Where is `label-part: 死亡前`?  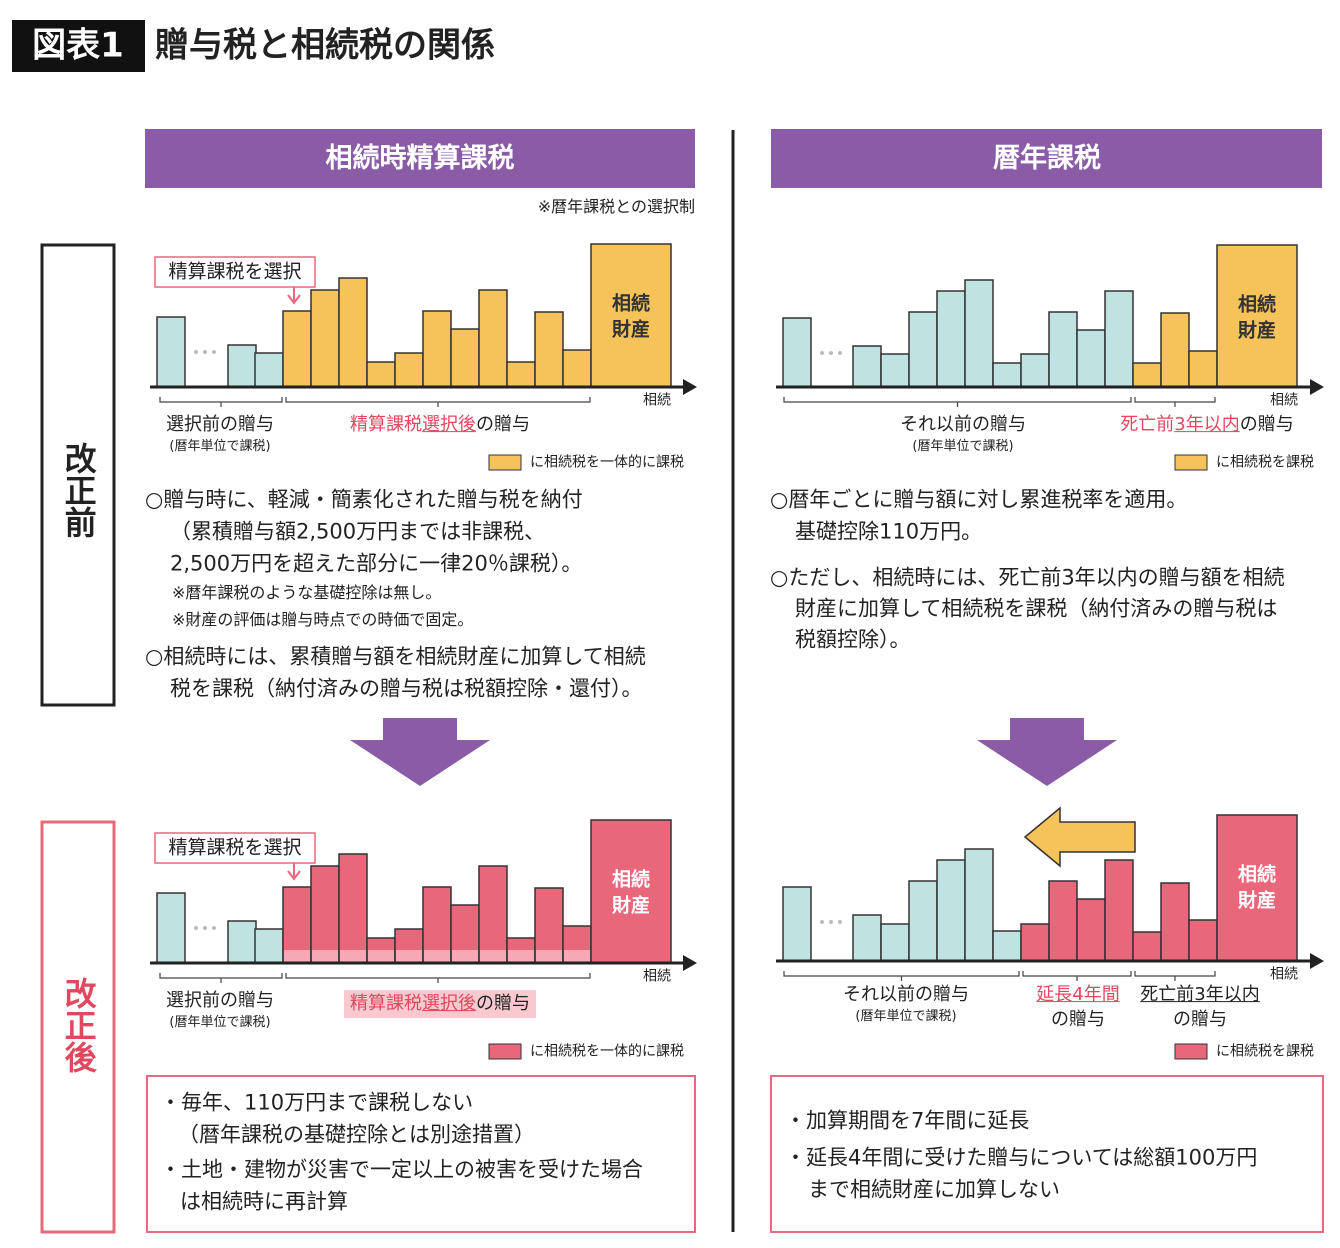 label-part: 死亡前 is located at coordinates (1147, 425).